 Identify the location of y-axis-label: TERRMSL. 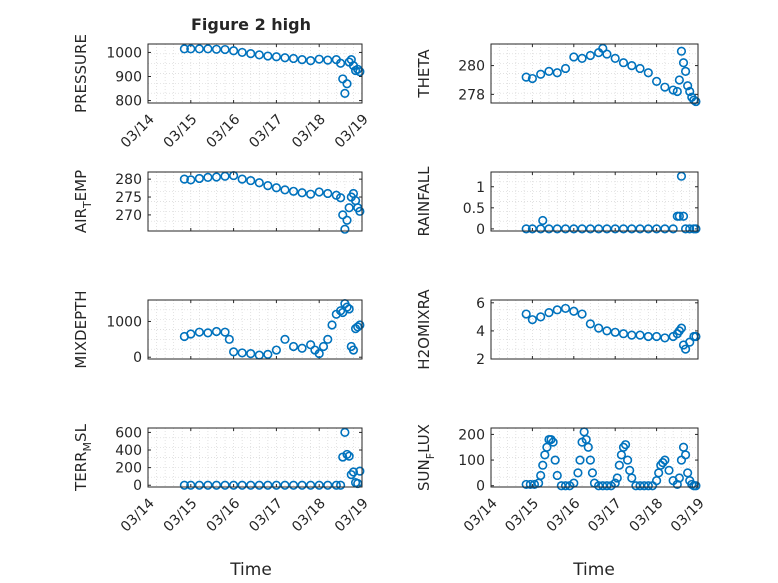
(83, 457).